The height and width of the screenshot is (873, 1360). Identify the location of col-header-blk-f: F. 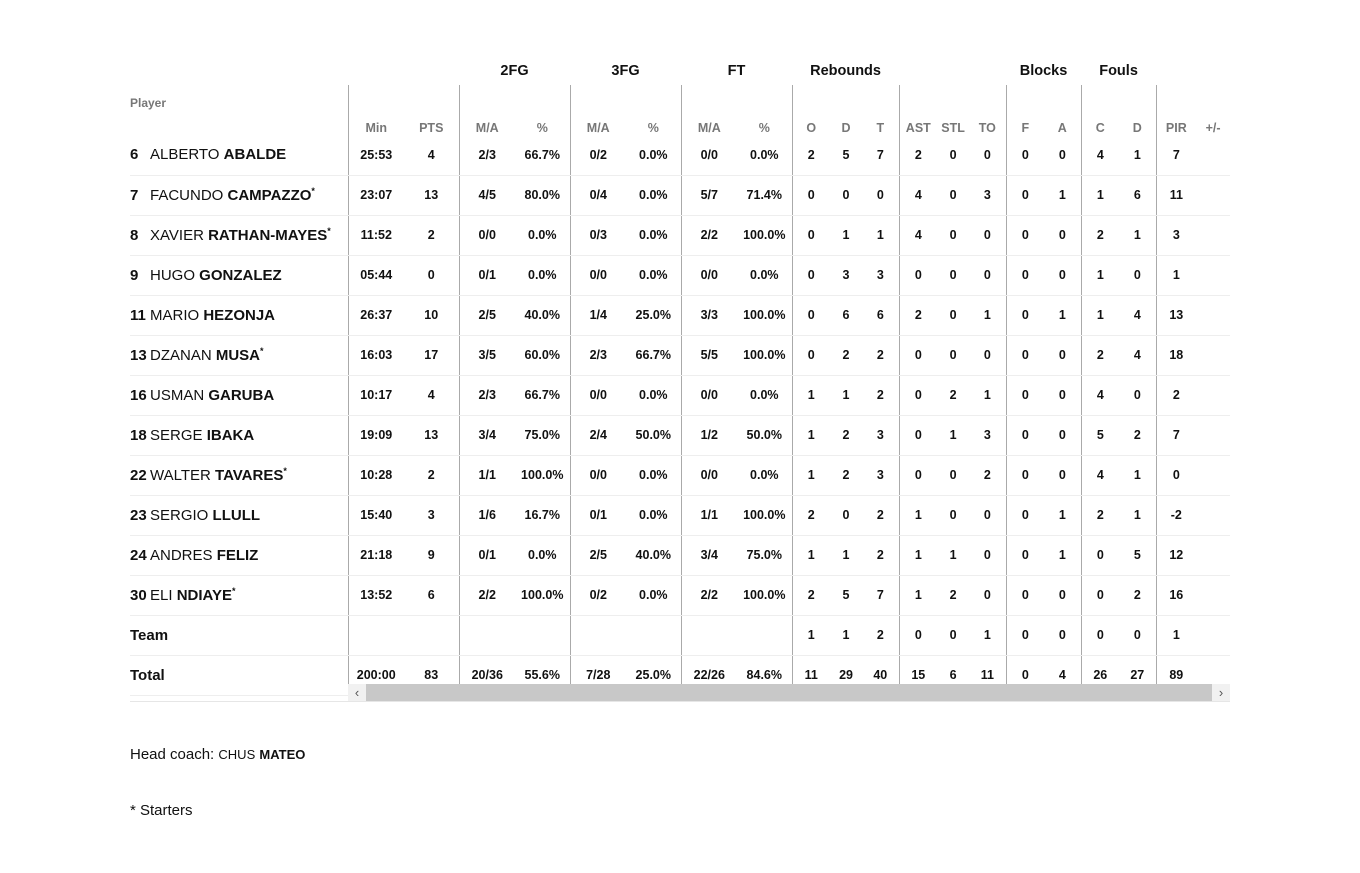
(1025, 110).